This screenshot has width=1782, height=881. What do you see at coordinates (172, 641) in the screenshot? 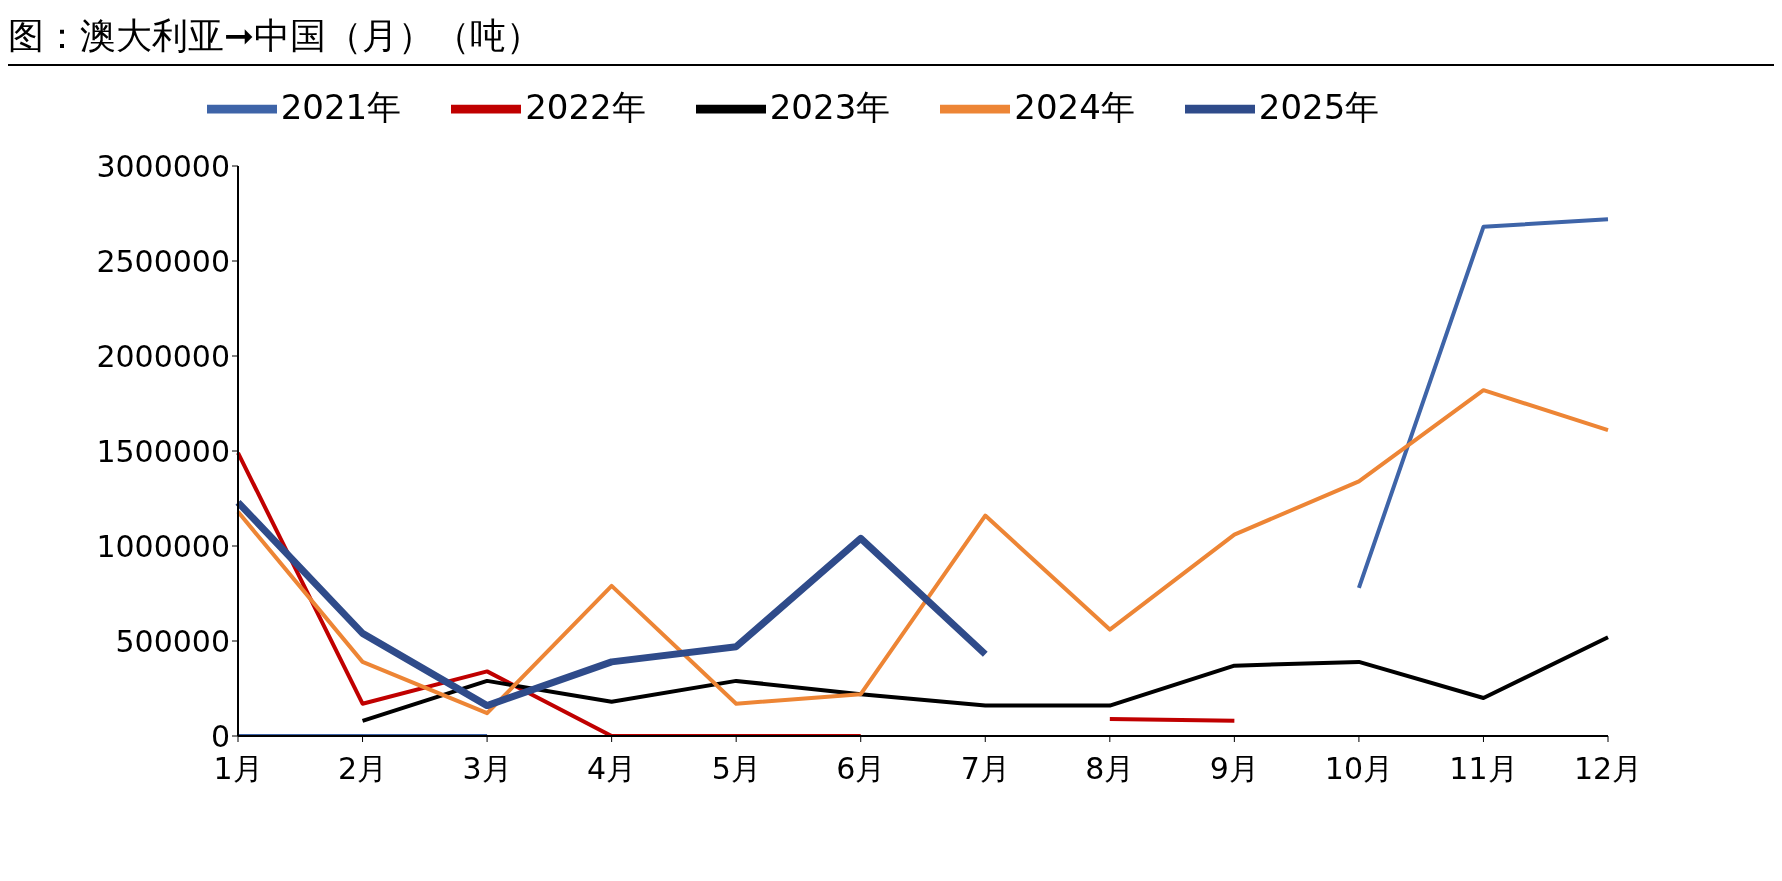
I see `y-tick-label: 500000` at bounding box center [172, 641].